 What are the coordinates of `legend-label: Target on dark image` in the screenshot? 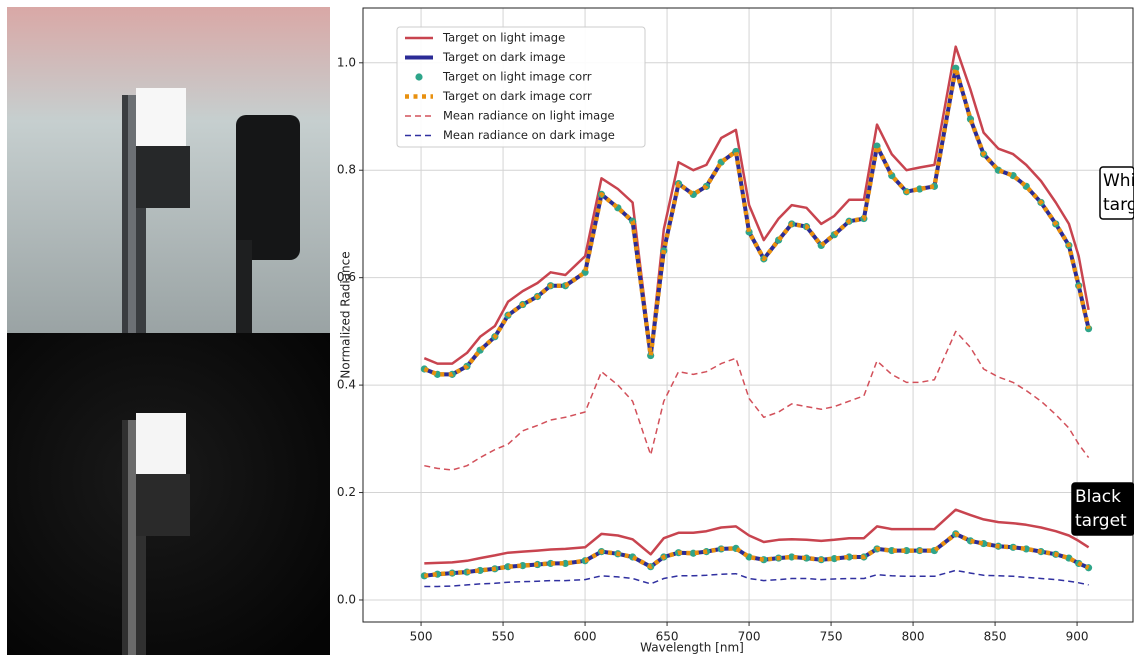 It's located at (503, 57).